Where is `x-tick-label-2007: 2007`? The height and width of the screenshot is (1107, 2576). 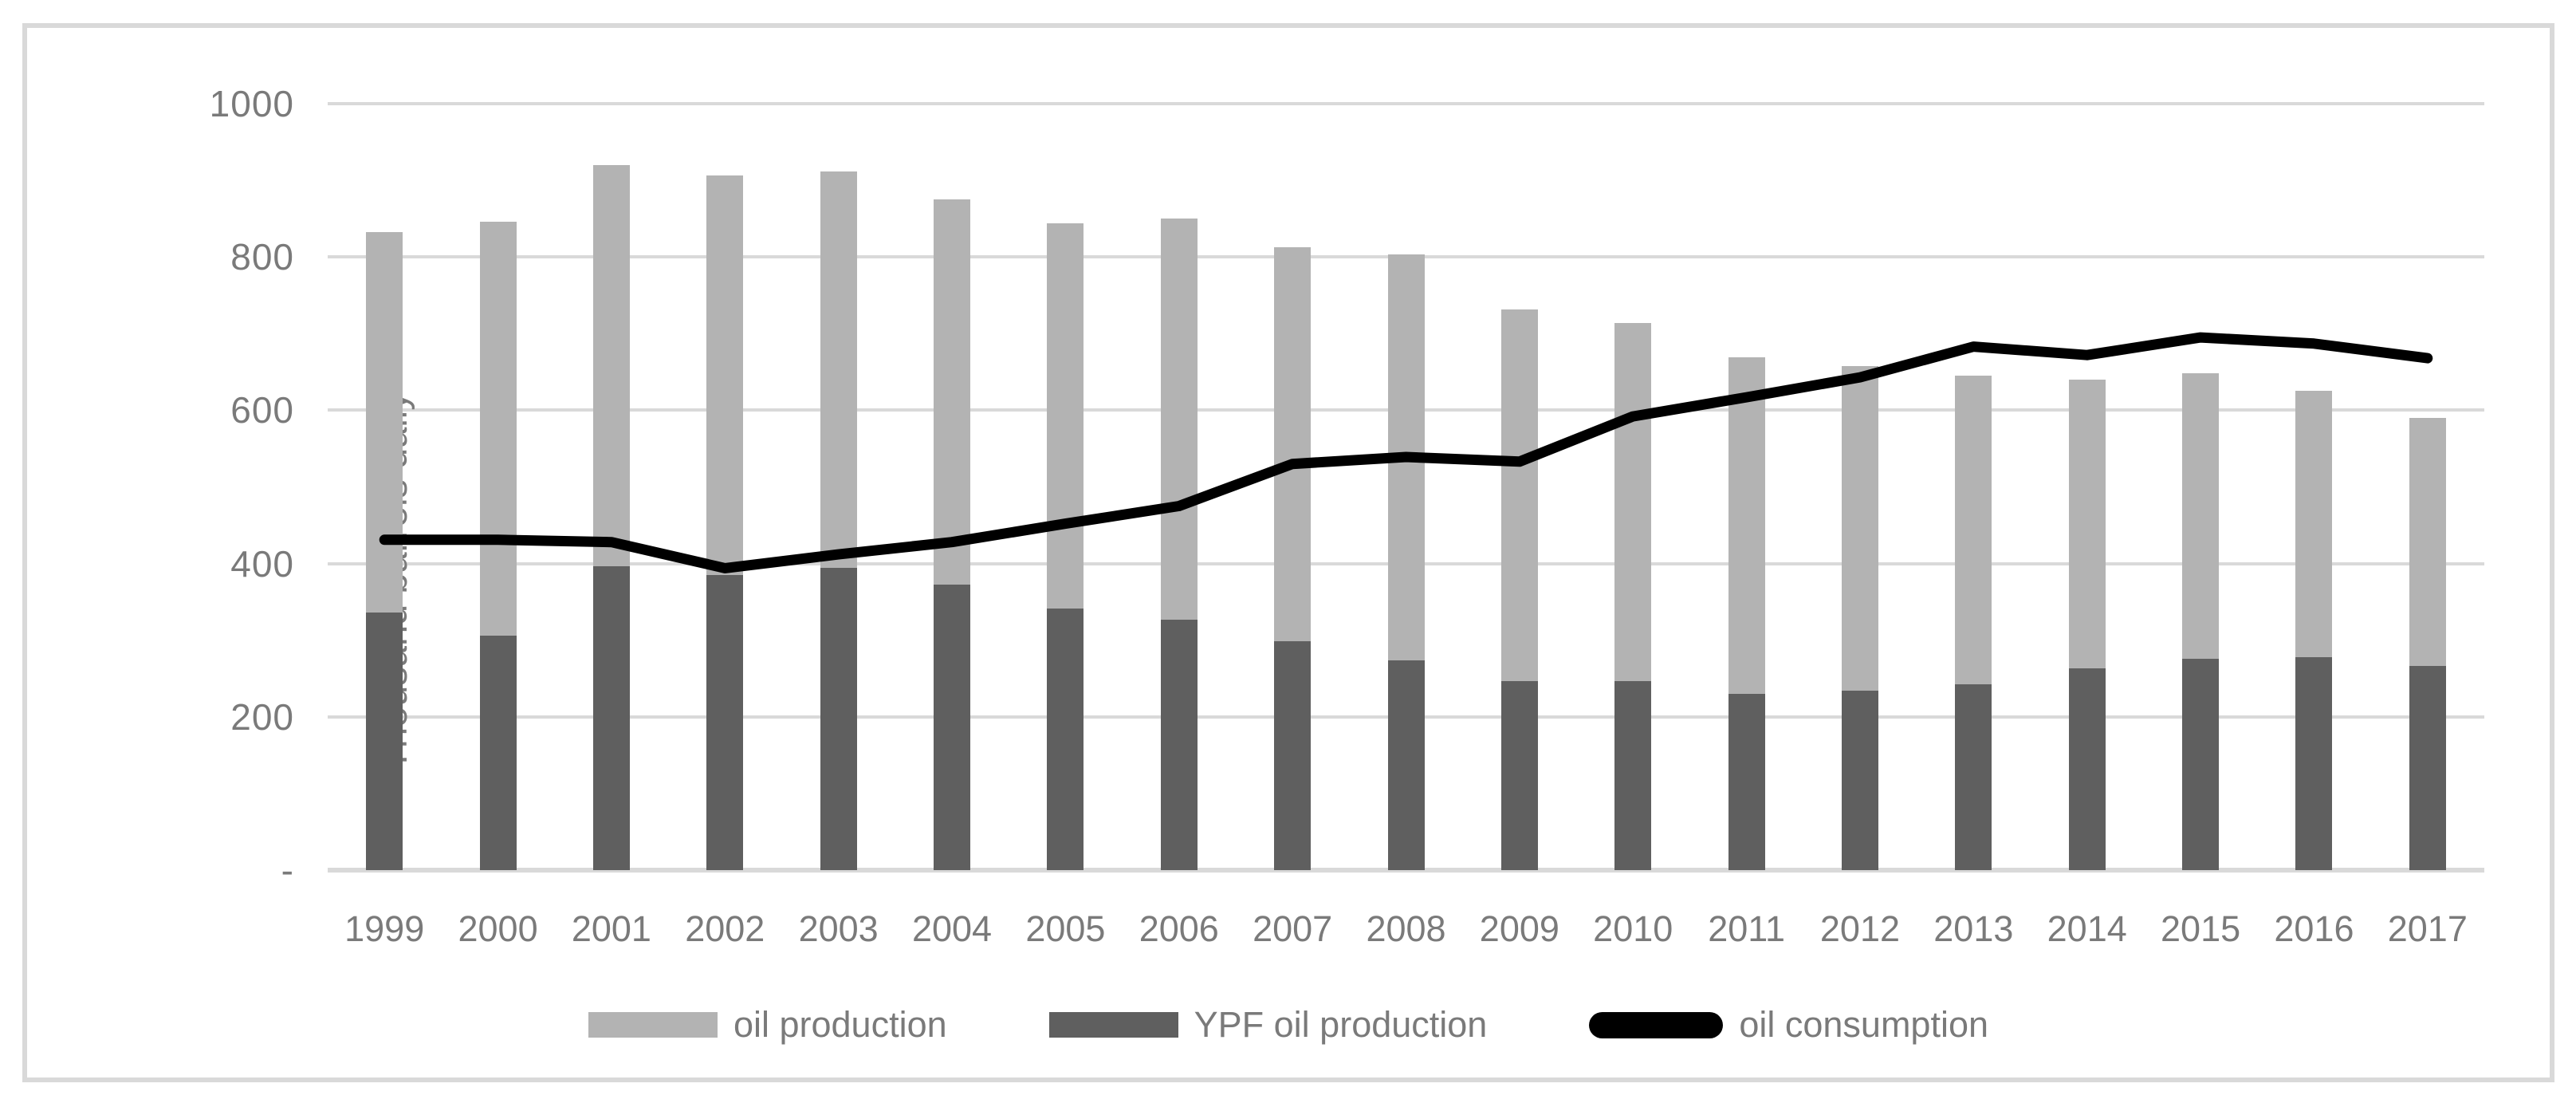
x-tick-label-2007: 2007 is located at coordinates (1293, 928).